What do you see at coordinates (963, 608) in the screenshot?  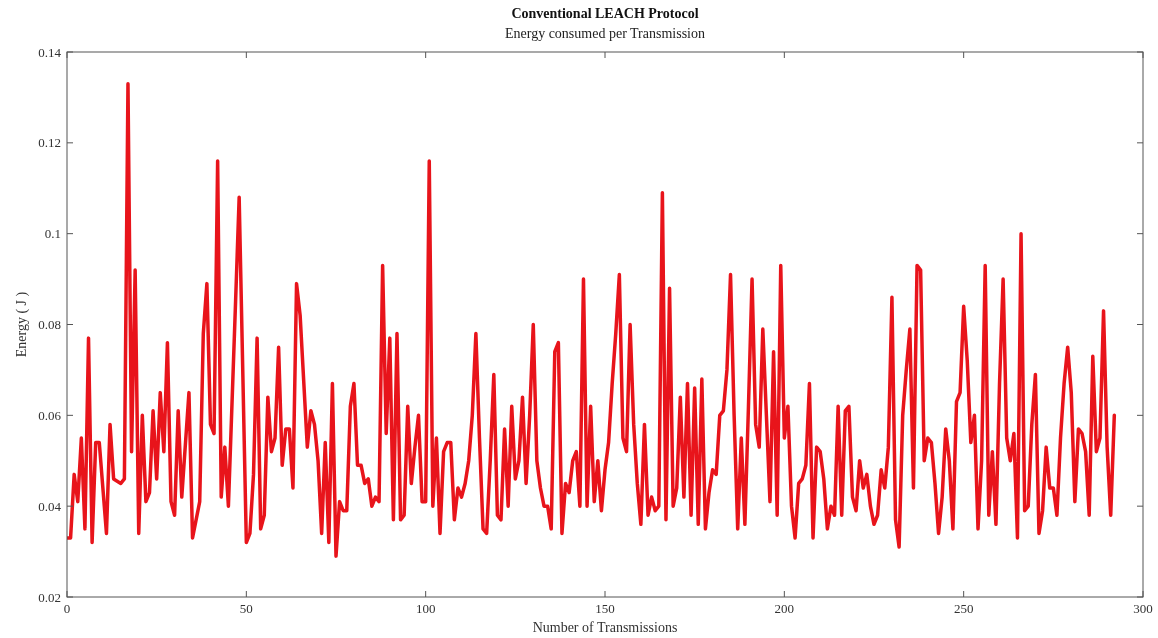 I see `x-tick-label: 250` at bounding box center [963, 608].